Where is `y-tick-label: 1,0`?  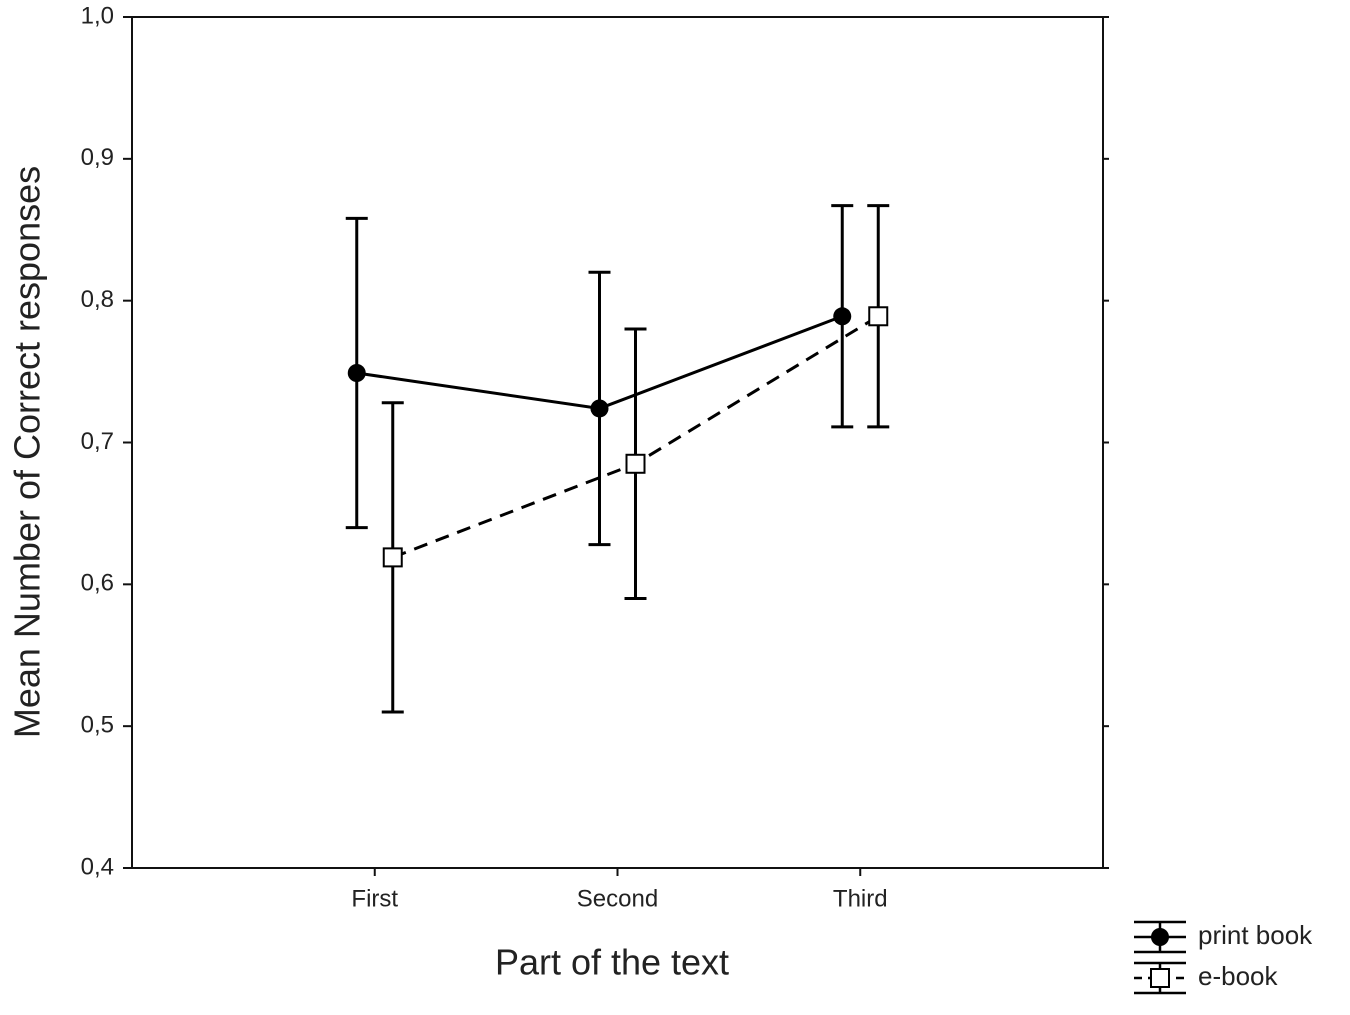
y-tick-label: 1,0 is located at coordinates (97, 15).